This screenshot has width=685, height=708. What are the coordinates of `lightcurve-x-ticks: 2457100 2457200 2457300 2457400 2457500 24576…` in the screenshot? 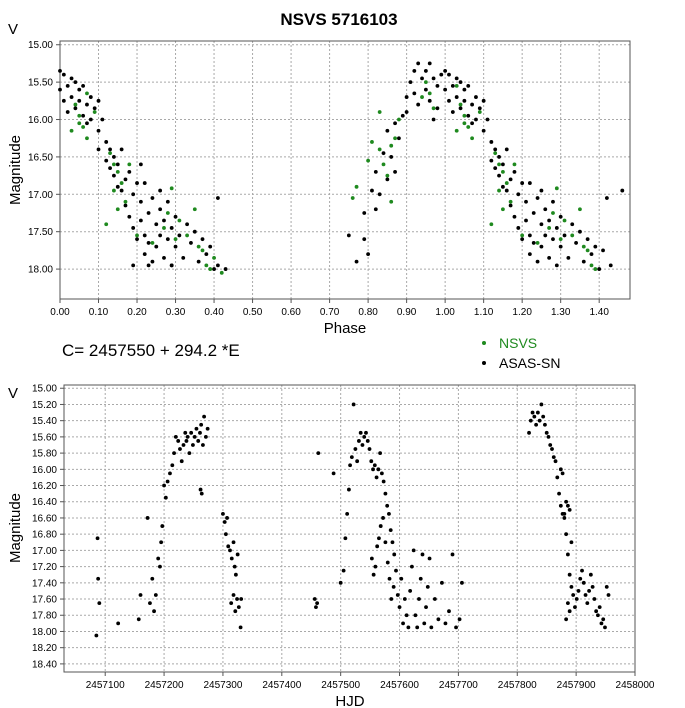 It's located at (370, 681).